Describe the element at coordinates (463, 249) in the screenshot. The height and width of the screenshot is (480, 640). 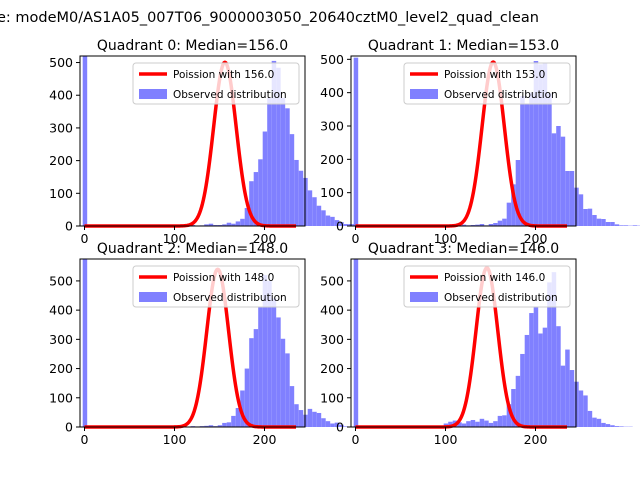
I see `quadrant-3-title: Quadrant 3: Median=146.0` at that location.